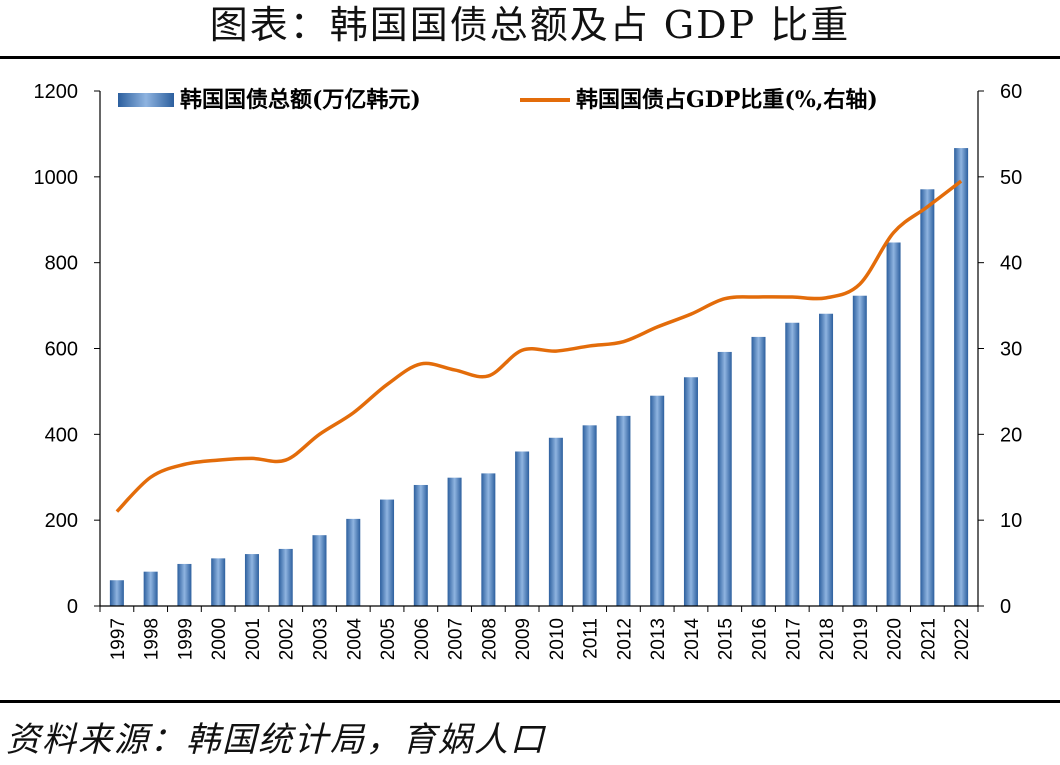 The image size is (1060, 765). What do you see at coordinates (56, 92) in the screenshot?
I see `left-tick-label: 1200` at bounding box center [56, 92].